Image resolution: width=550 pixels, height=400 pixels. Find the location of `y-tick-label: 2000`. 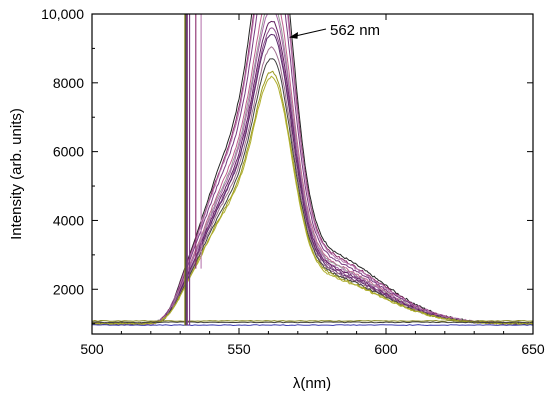

y-tick-label: 2000 is located at coordinates (68, 289).